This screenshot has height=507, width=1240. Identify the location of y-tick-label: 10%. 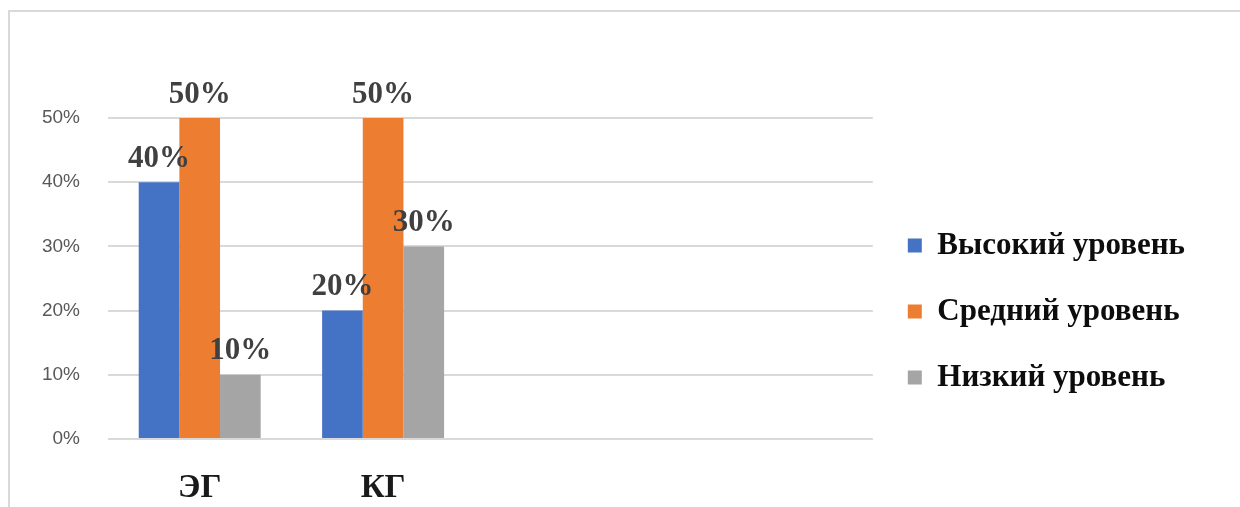
(61, 374).